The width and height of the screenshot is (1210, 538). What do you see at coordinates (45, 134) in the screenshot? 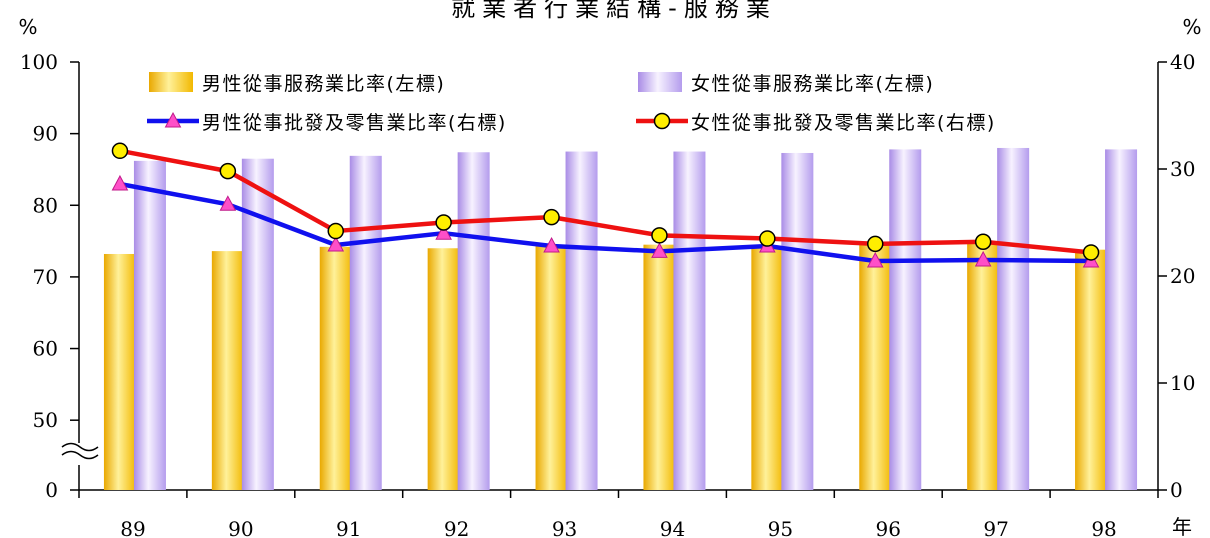
I see `left-tick-label: 90` at bounding box center [45, 134].